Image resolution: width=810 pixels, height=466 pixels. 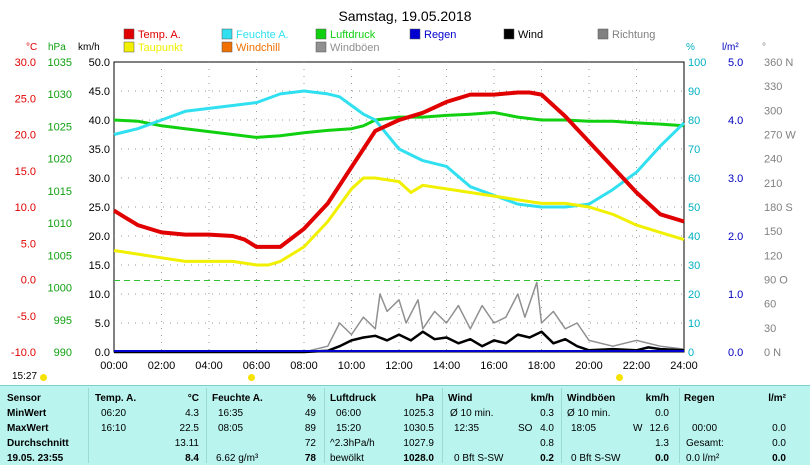 I want to click on legend-label-temp: Temp. A., so click(x=159, y=35).